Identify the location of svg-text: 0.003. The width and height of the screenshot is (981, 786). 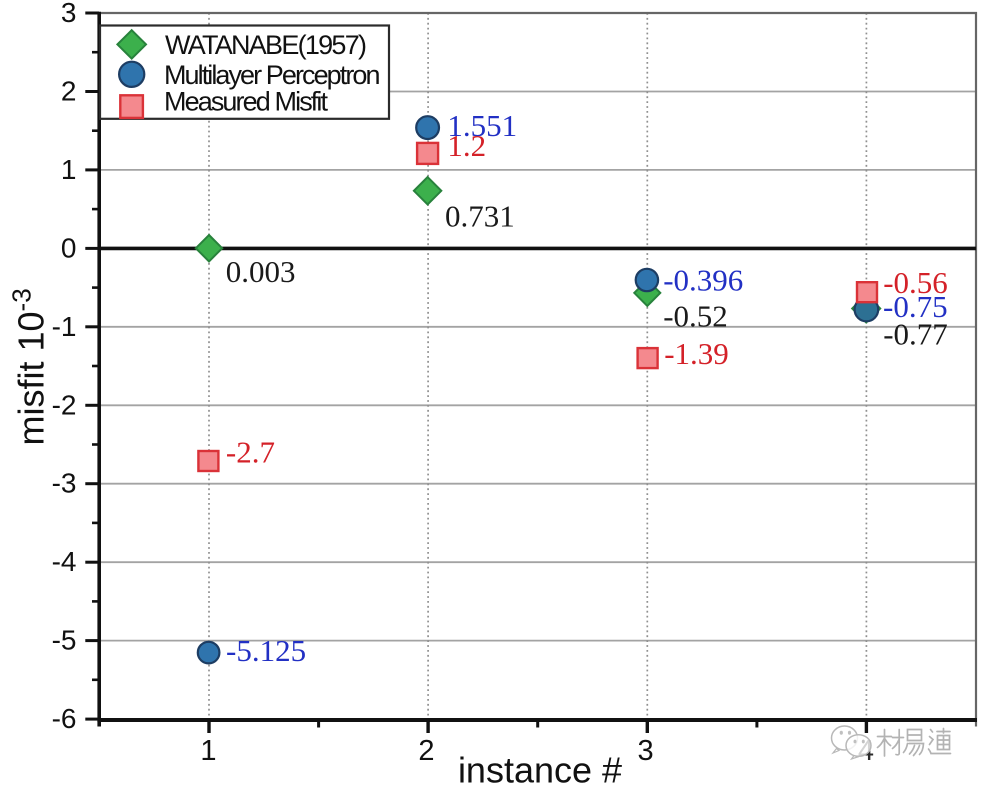
(261, 271).